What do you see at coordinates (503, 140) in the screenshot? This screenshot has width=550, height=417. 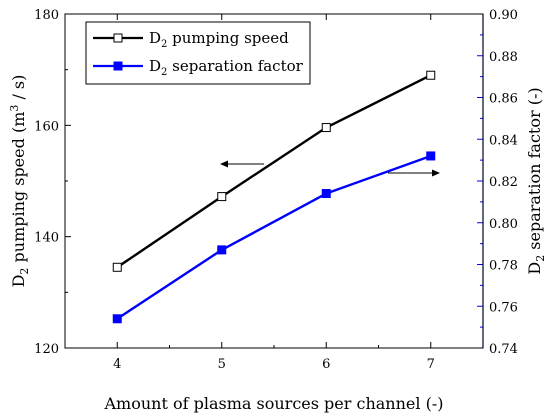 I see `y-right-tick-label: 0.84` at bounding box center [503, 140].